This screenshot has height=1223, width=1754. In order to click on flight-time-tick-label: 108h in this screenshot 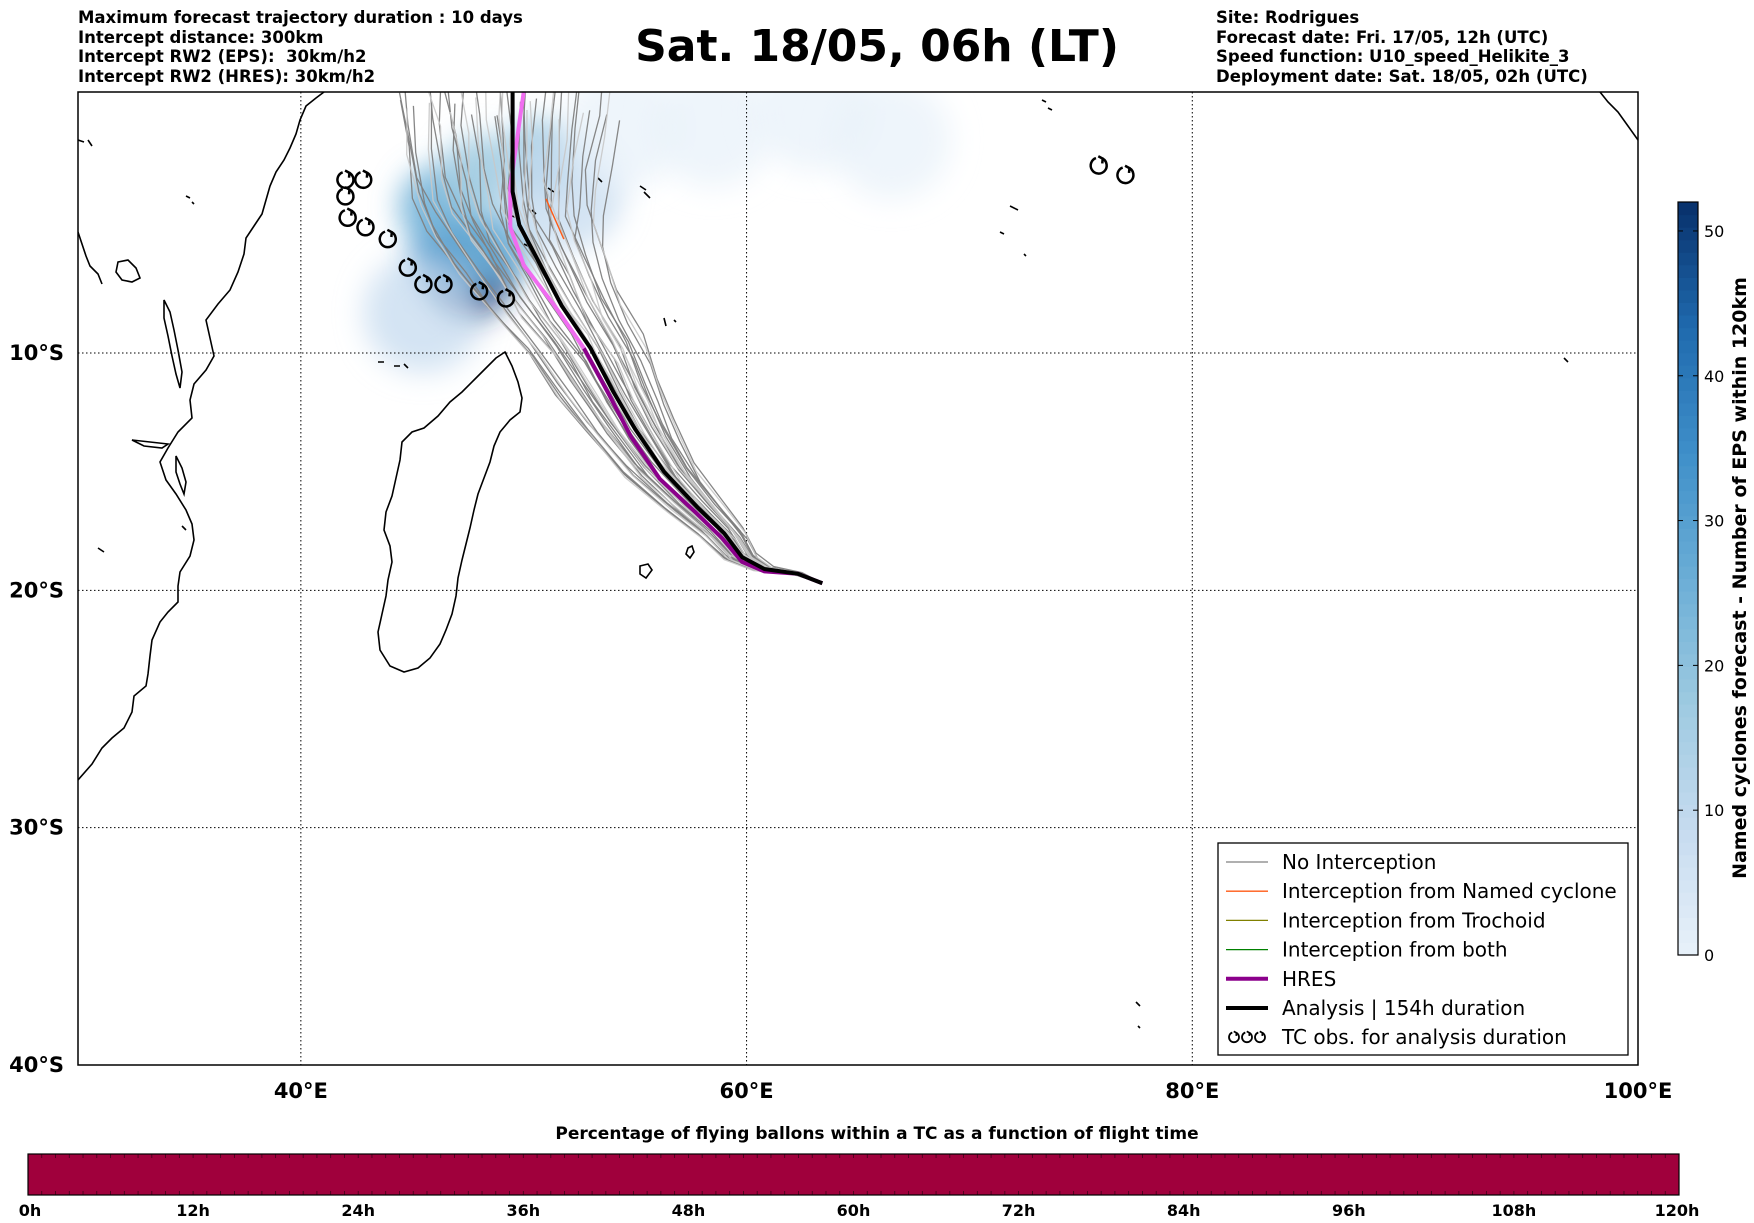, I will do `click(1514, 1210)`.